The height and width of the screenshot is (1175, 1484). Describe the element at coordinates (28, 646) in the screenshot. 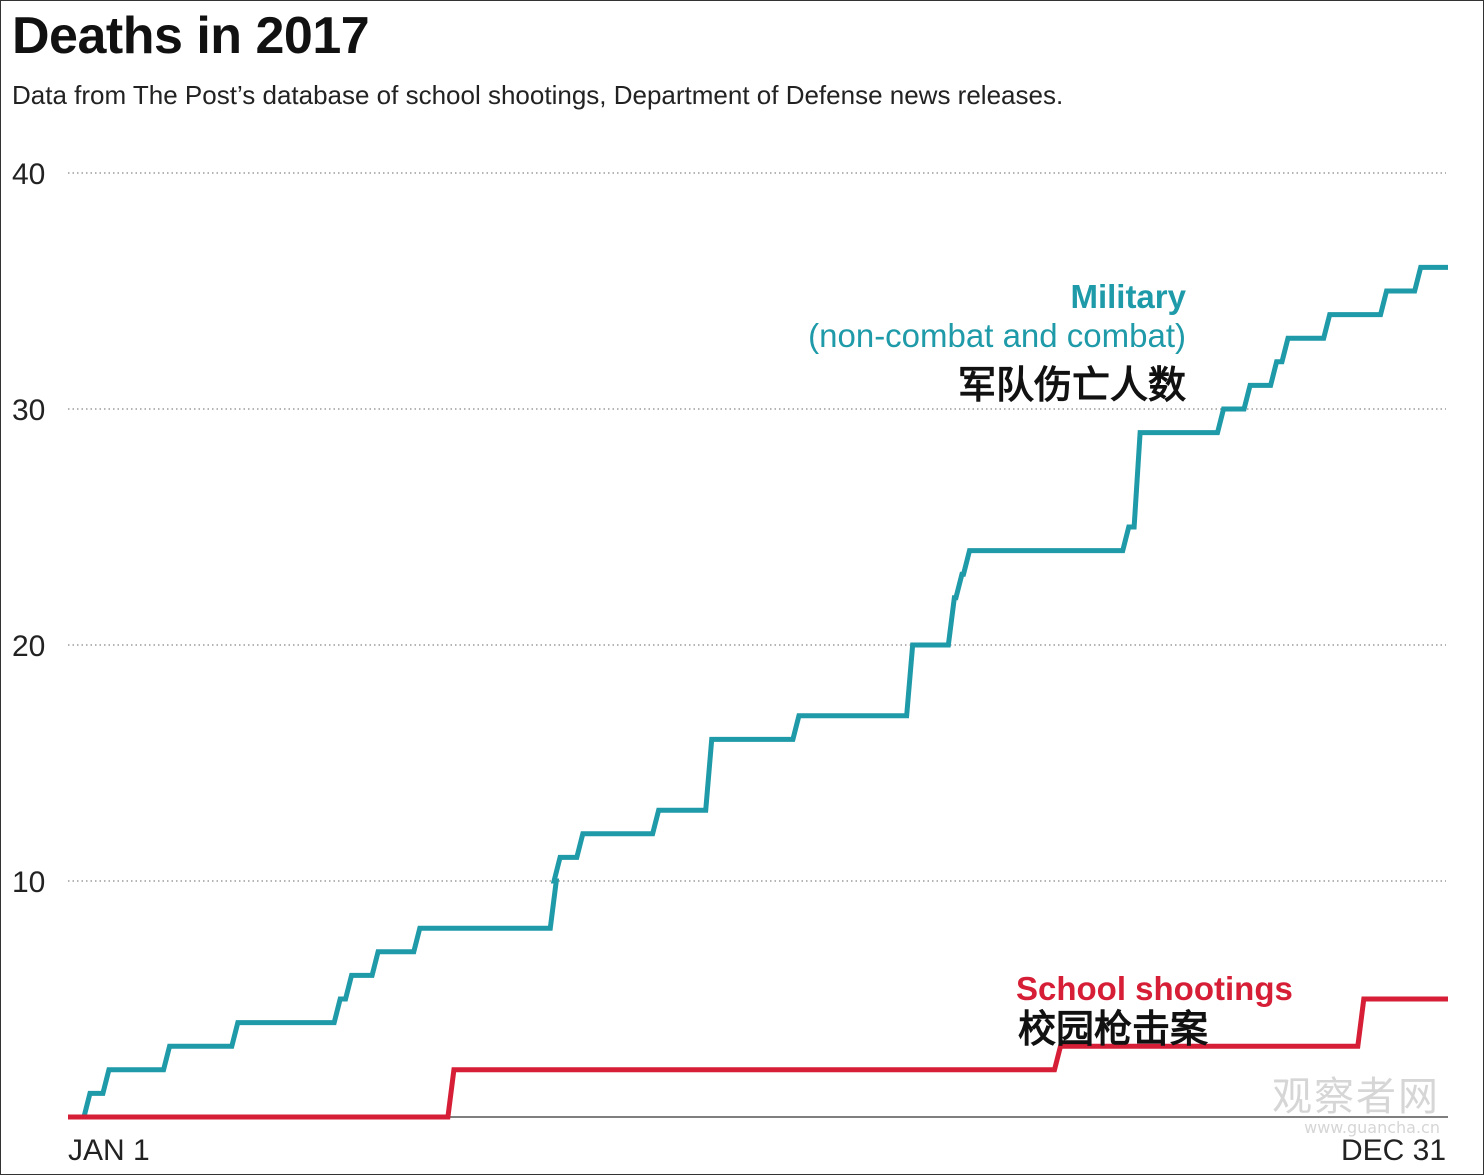

I see `y-tick-label-20: 20` at that location.